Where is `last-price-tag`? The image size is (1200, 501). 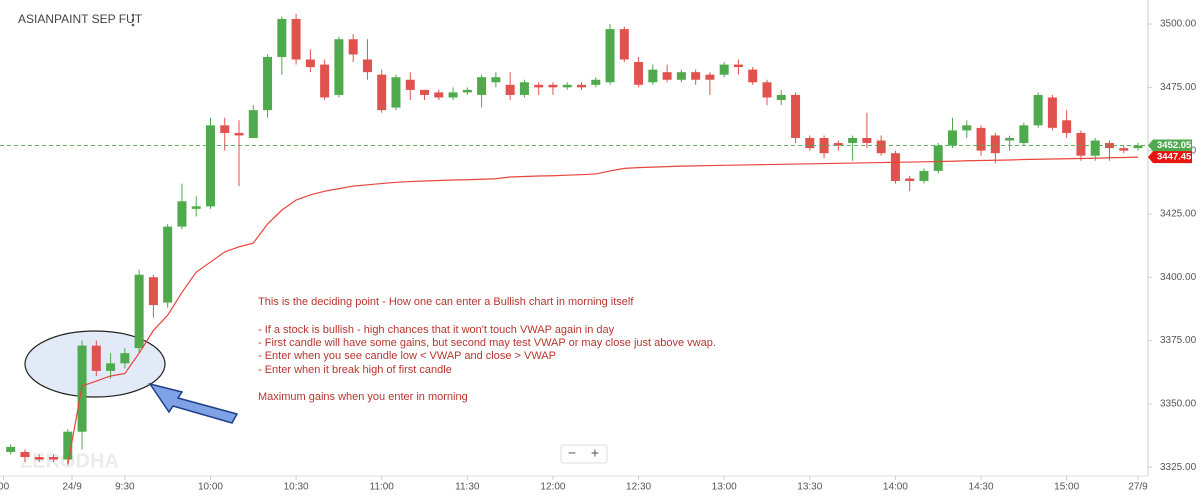
last-price-tag is located at coordinates (1170, 145).